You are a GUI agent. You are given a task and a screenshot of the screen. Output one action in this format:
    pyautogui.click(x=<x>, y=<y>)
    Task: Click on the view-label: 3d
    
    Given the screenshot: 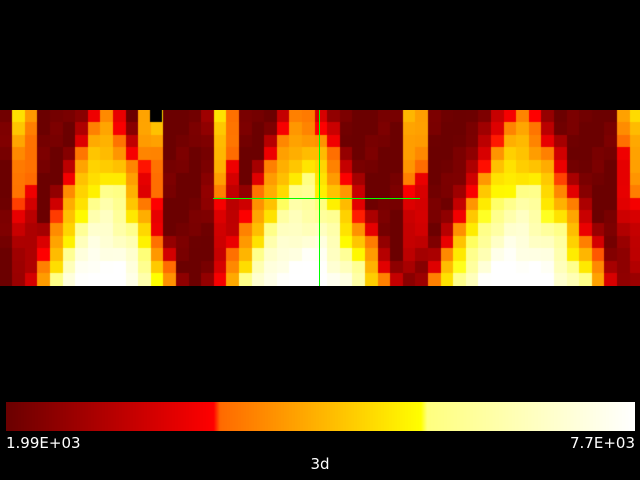 What is the action you would take?
    pyautogui.click(x=320, y=464)
    